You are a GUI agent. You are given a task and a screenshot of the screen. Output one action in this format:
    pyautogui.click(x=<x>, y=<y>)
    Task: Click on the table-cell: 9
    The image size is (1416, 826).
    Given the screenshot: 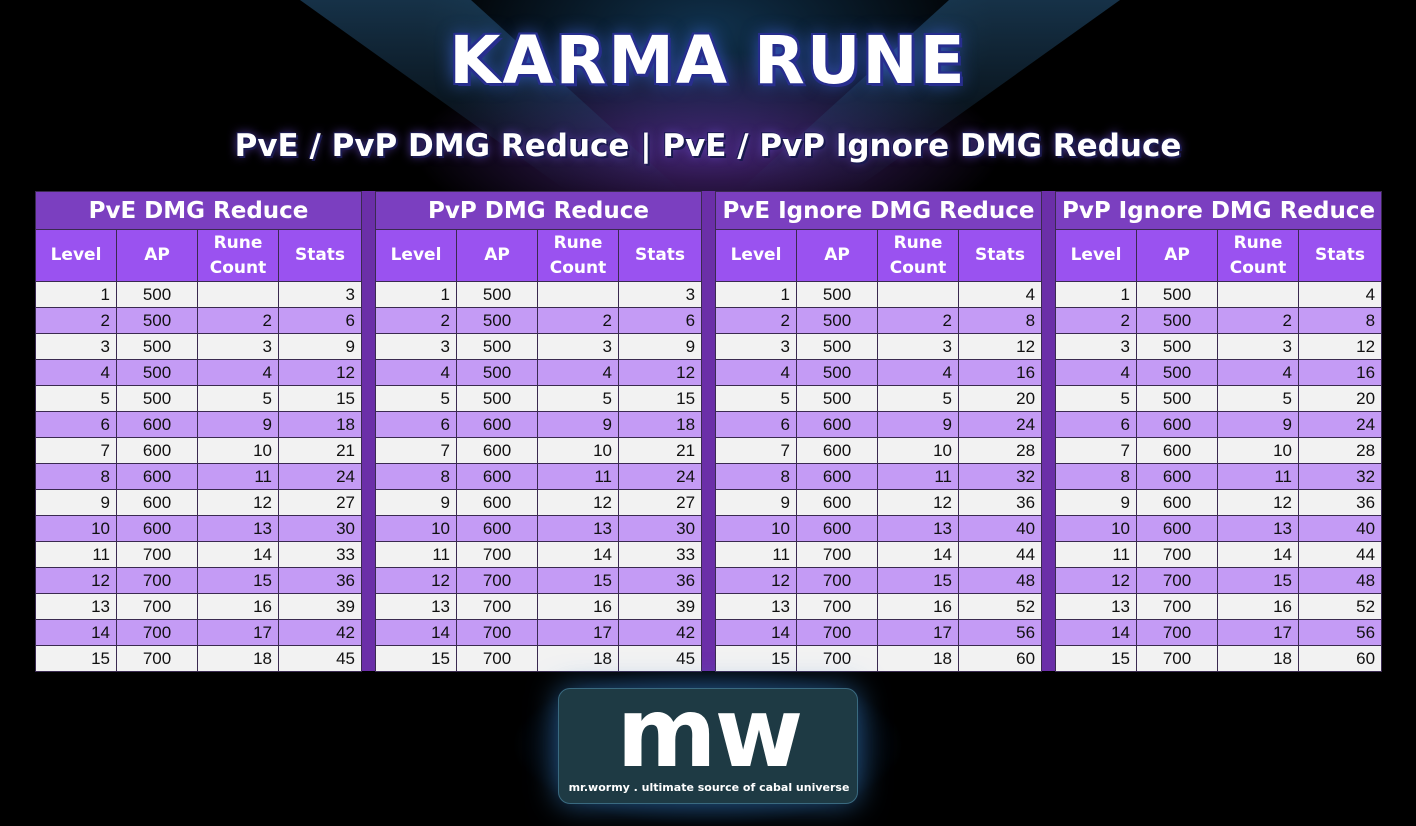 What is the action you would take?
    pyautogui.click(x=238, y=424)
    